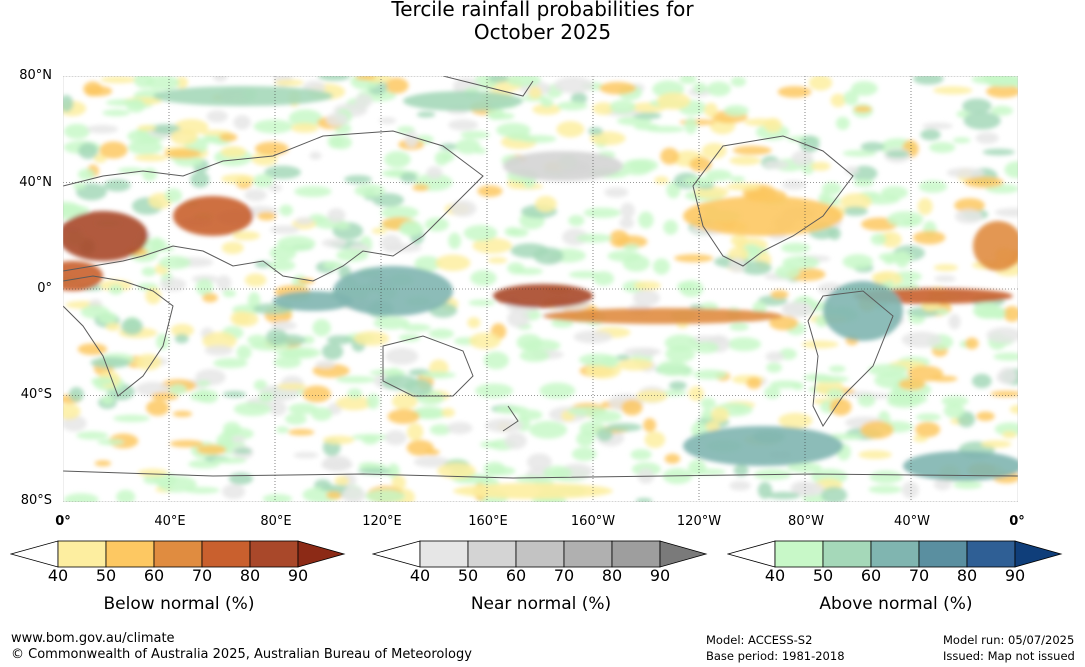  Describe the element at coordinates (612, 575) in the screenshot. I see `legend-tick: 80` at that location.